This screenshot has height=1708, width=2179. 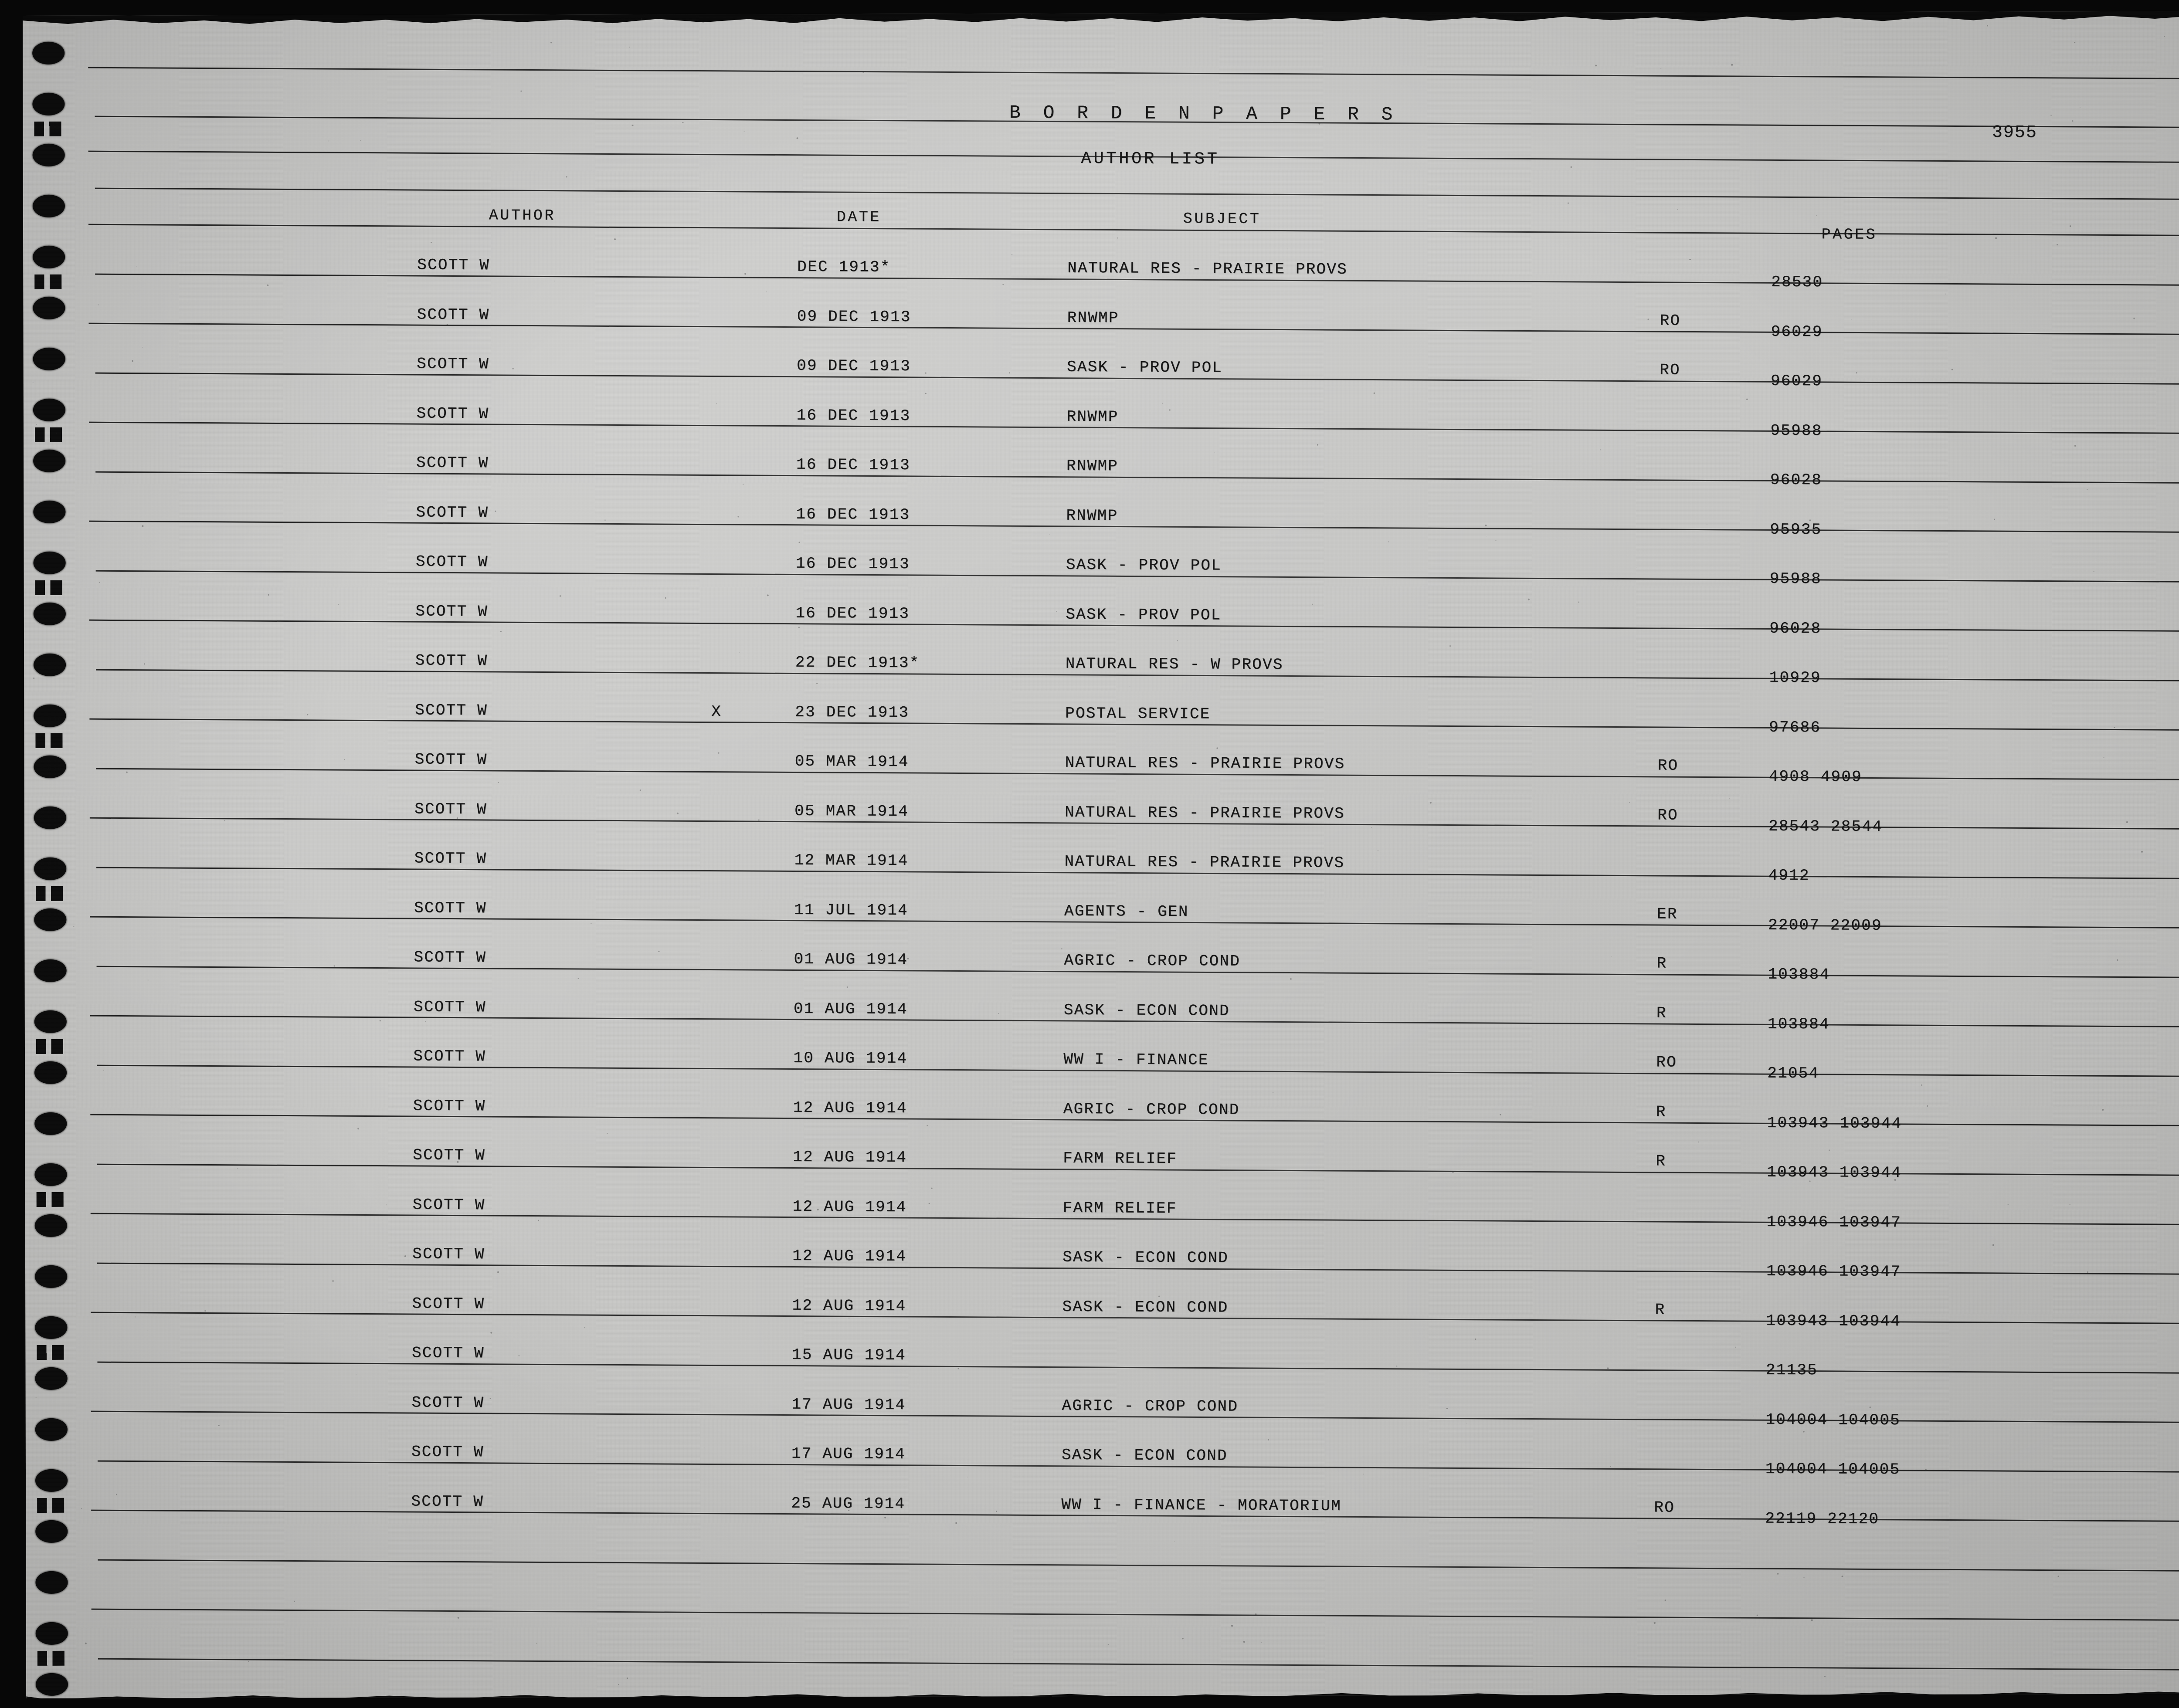 What do you see at coordinates (1101, 717) in the screenshot?
I see `table-row: SCOTT W X 23 DEC 1913 POSTAL SERVICE 97686` at bounding box center [1101, 717].